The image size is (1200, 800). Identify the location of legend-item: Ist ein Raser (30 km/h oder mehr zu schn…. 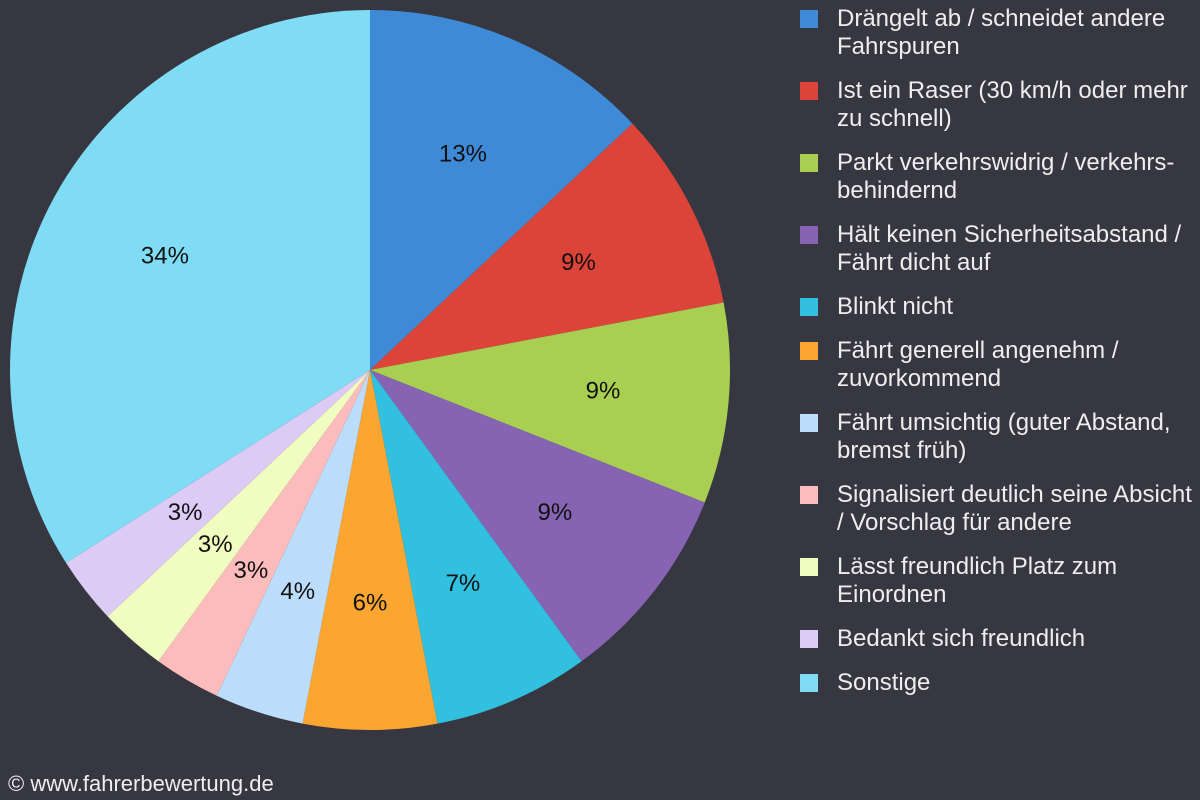
(1000, 105).